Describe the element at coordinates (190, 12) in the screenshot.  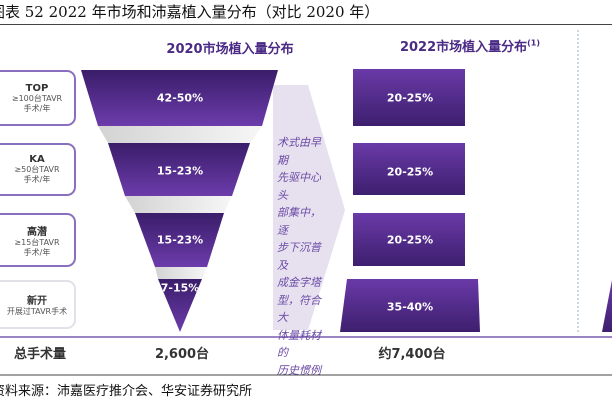
I see `figure-title: 图表 52 2022 年市场和沛嘉植入量分布（对比 2020 年）` at that location.